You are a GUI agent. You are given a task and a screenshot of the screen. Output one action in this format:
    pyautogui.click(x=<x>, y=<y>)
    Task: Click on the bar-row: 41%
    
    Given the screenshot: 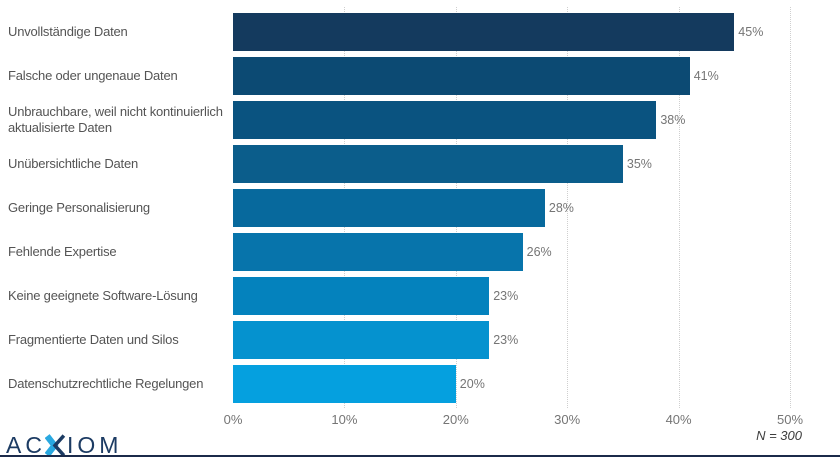 What is the action you would take?
    pyautogui.click(x=511, y=76)
    